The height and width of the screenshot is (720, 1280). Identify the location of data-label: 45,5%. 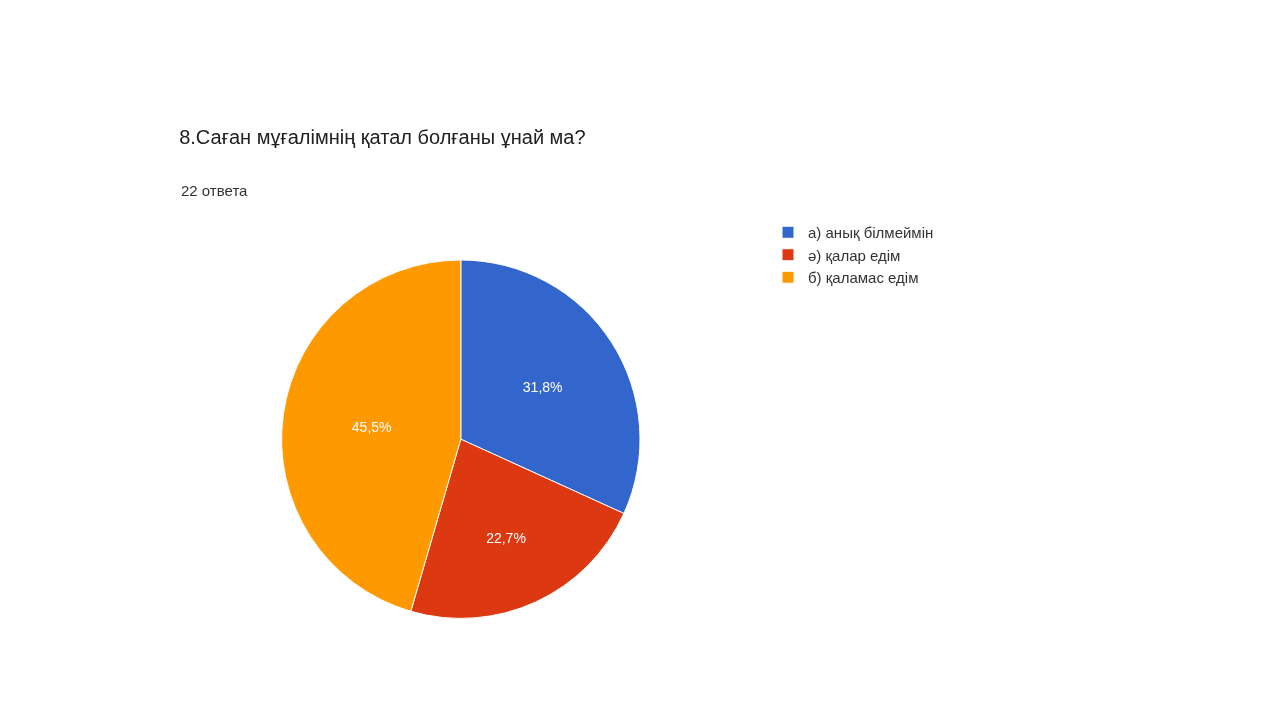
(371, 426).